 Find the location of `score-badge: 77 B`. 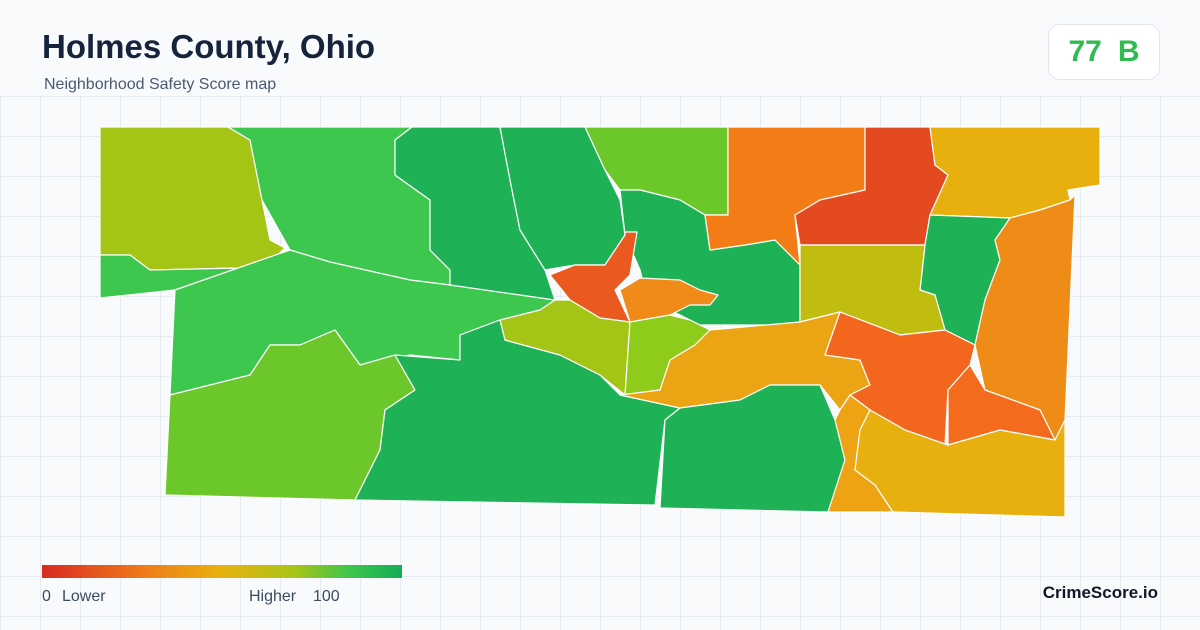

score-badge: 77 B is located at coordinates (1104, 52).